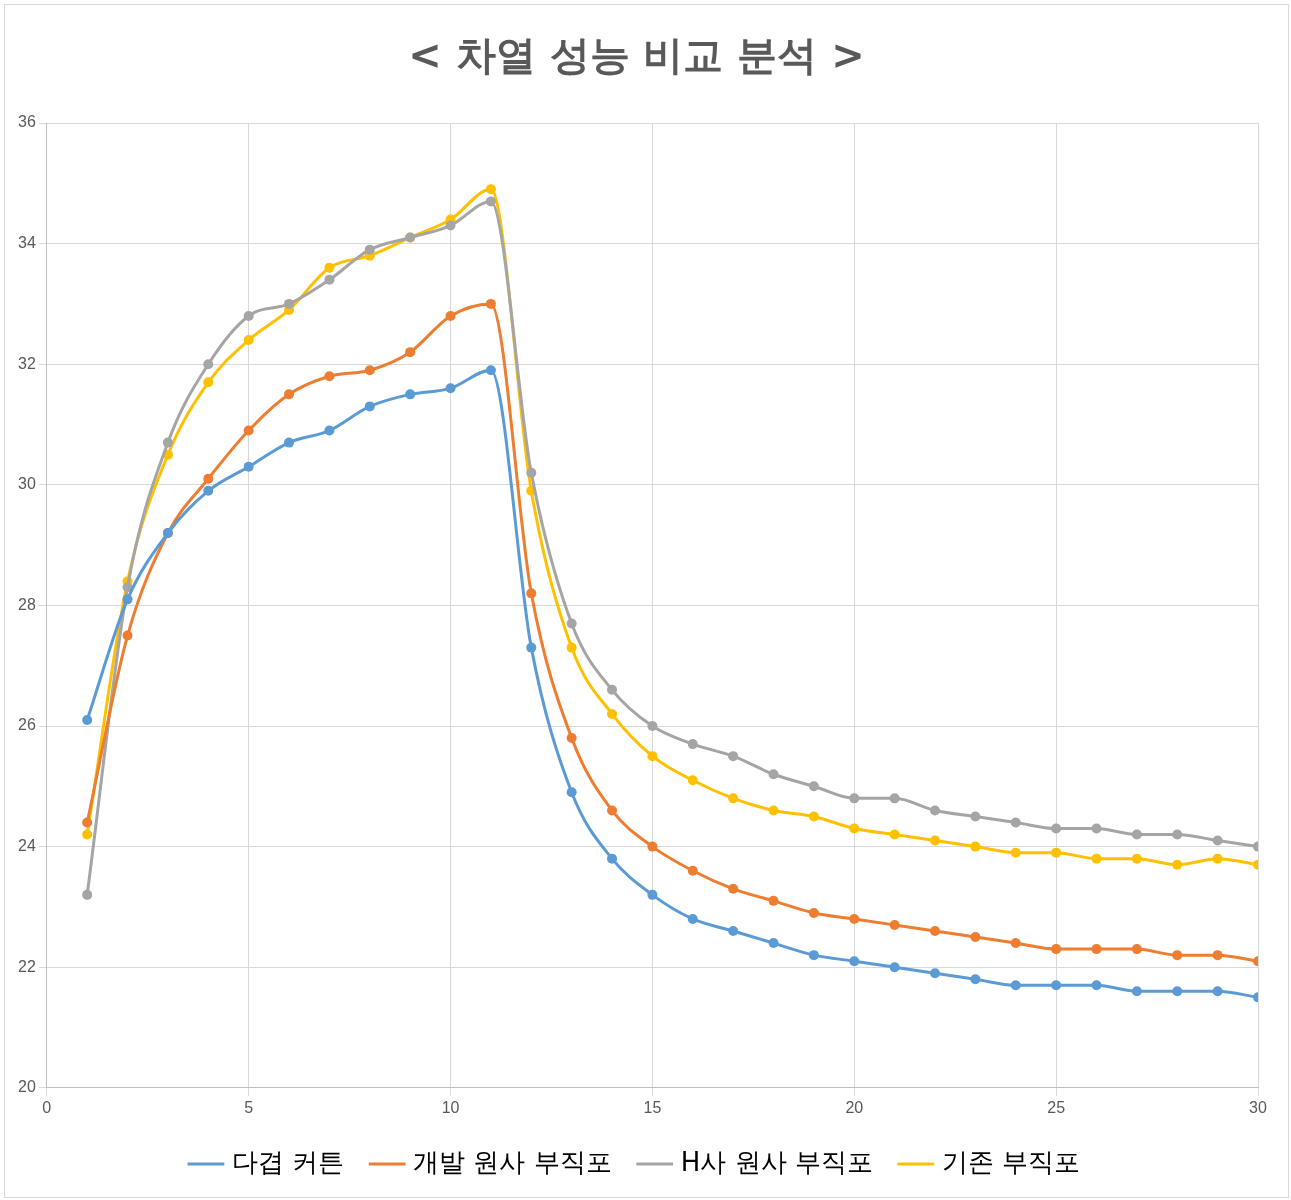 Image resolution: width=1291 pixels, height=1200 pixels. What do you see at coordinates (288, 1161) in the screenshot?
I see `legend-label: 다겹 커튼` at bounding box center [288, 1161].